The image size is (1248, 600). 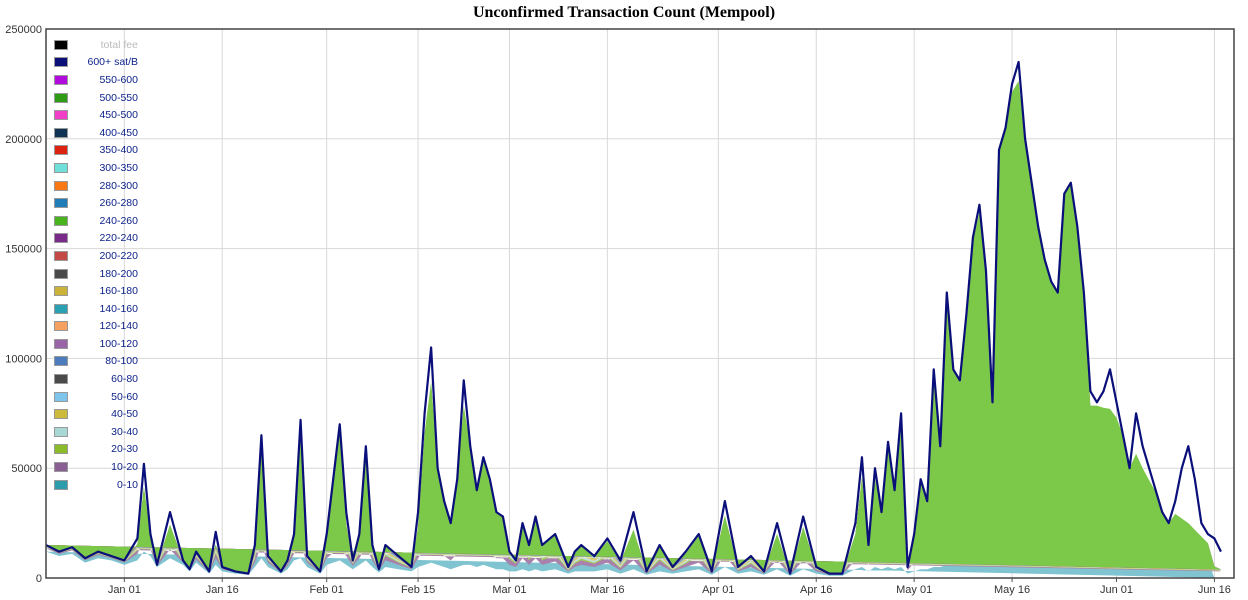 What do you see at coordinates (118, 273) in the screenshot?
I see `legend-label: 180-200` at bounding box center [118, 273].